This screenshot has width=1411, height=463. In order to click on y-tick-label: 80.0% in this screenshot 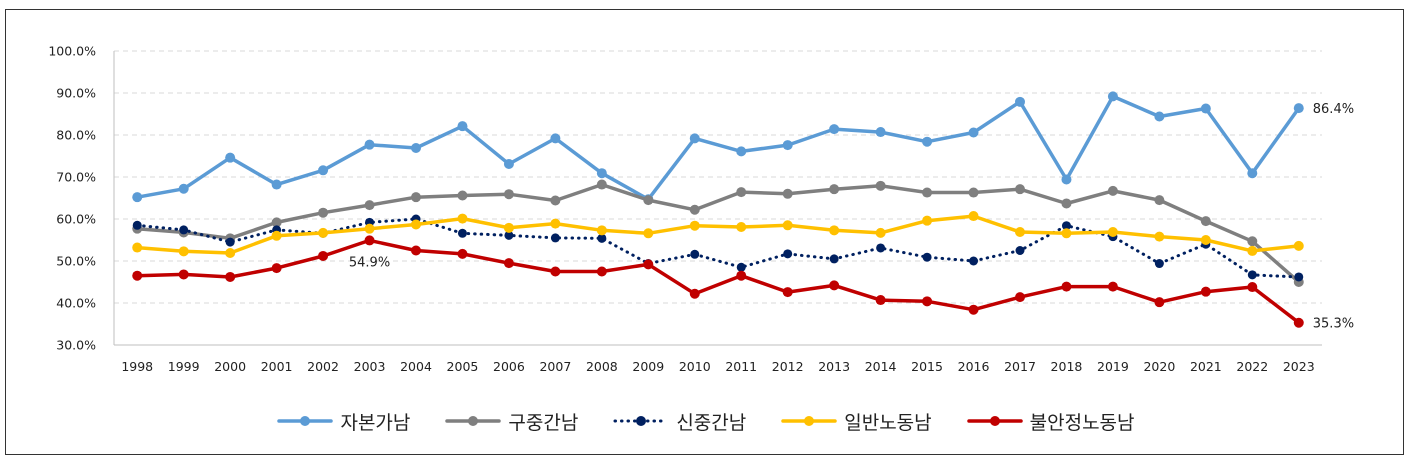, I will do `click(76, 135)`.